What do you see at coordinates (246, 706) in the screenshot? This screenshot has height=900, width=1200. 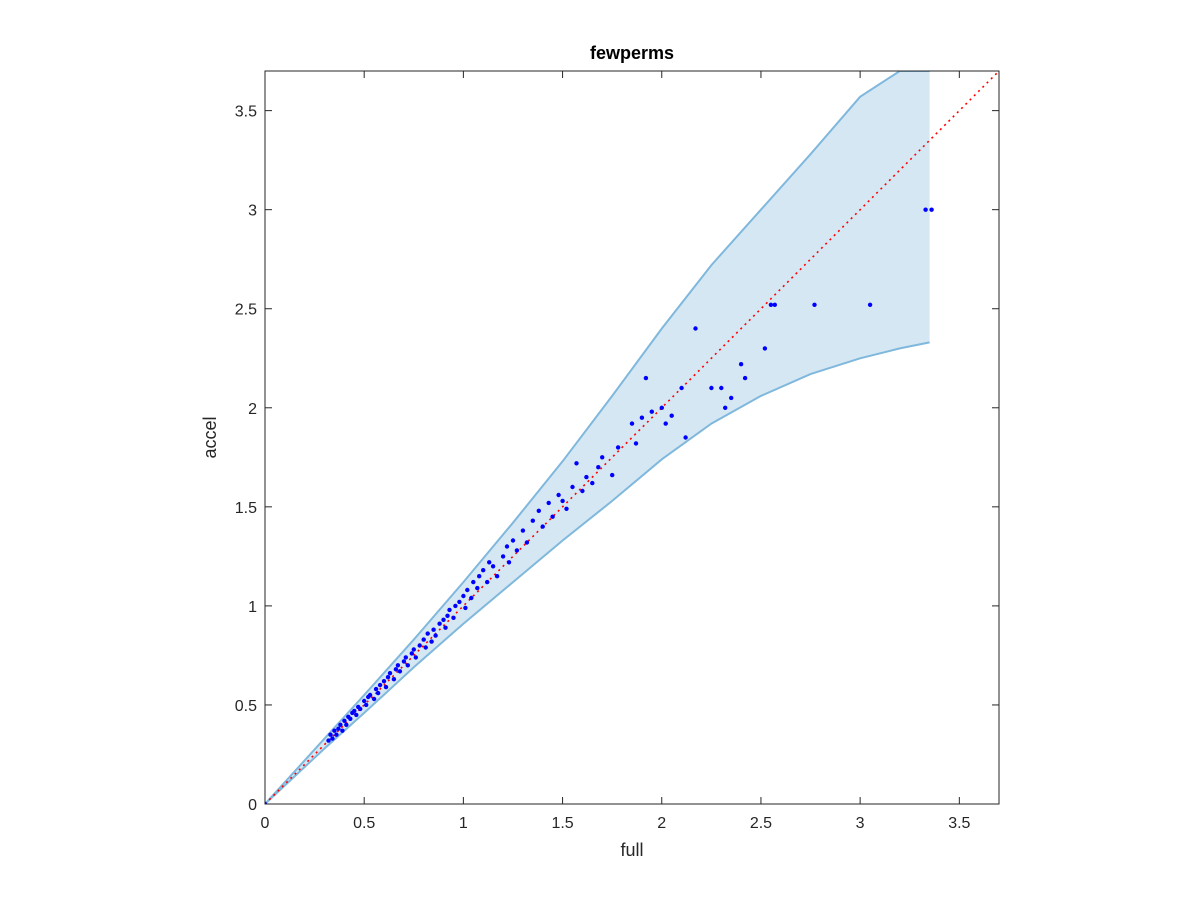 I see `y-tick-label: 0.5` at bounding box center [246, 706].